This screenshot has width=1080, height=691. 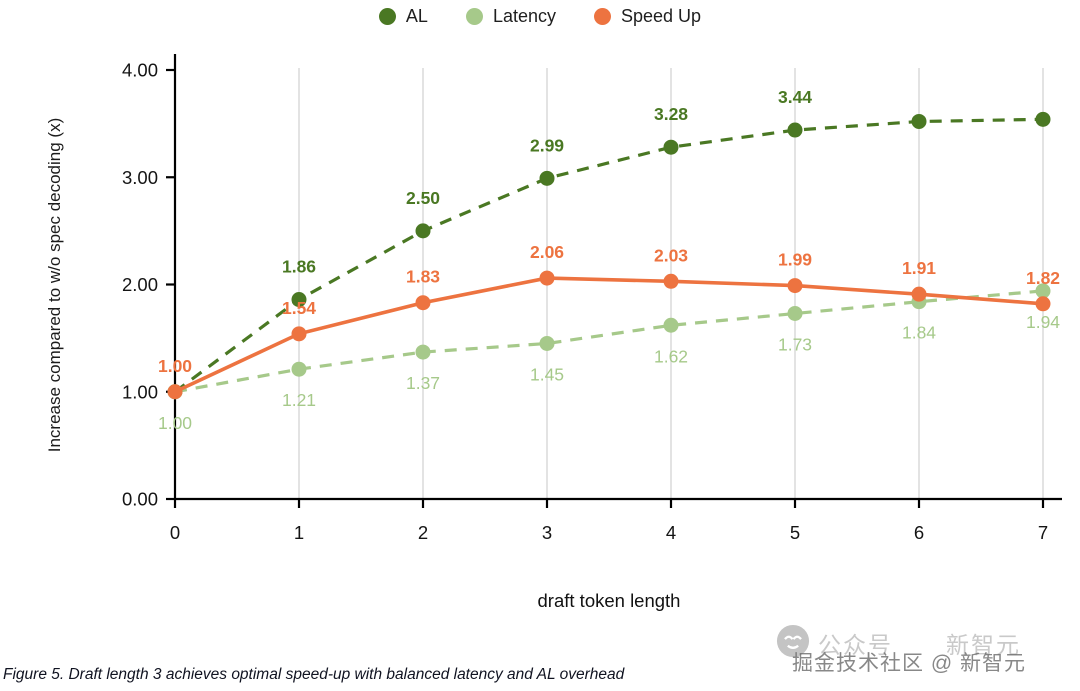 I want to click on legend-dot-al, so click(x=387, y=16).